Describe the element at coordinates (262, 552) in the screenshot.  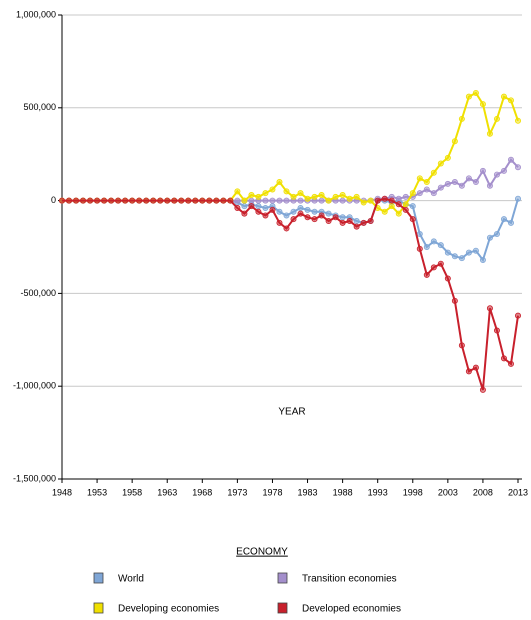
I see `legend-title: ECONOMY` at that location.